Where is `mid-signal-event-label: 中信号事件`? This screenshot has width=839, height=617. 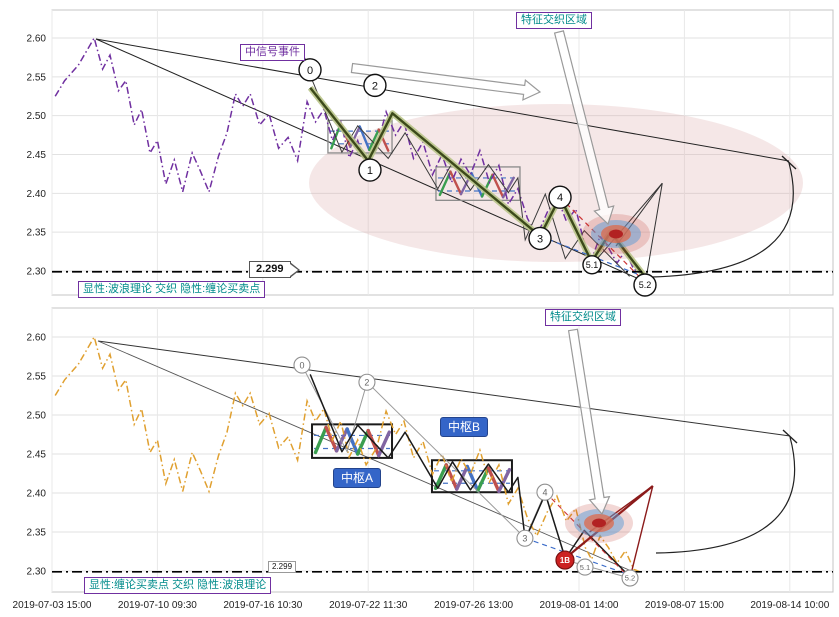
mid-signal-event-label: 中信号事件 is located at coordinates (272, 52).